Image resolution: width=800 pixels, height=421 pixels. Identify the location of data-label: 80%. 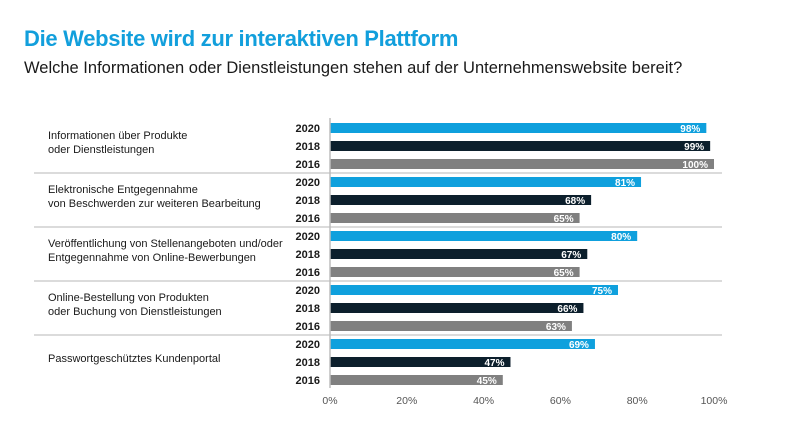
(621, 237).